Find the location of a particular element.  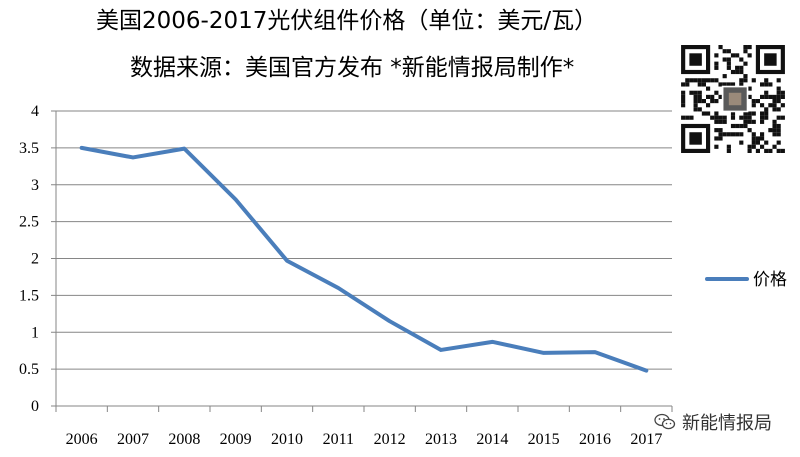

y-tick-label: 0.5 is located at coordinates (29, 369).